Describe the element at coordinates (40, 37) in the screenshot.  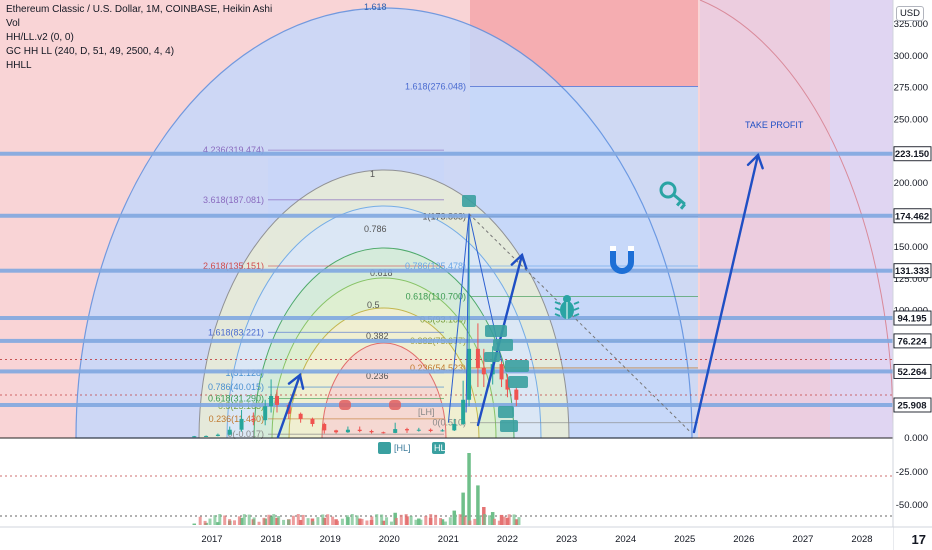
I see `legend-indicator-hhll-v2: HH/LL.v2 (0, 0)` at that location.